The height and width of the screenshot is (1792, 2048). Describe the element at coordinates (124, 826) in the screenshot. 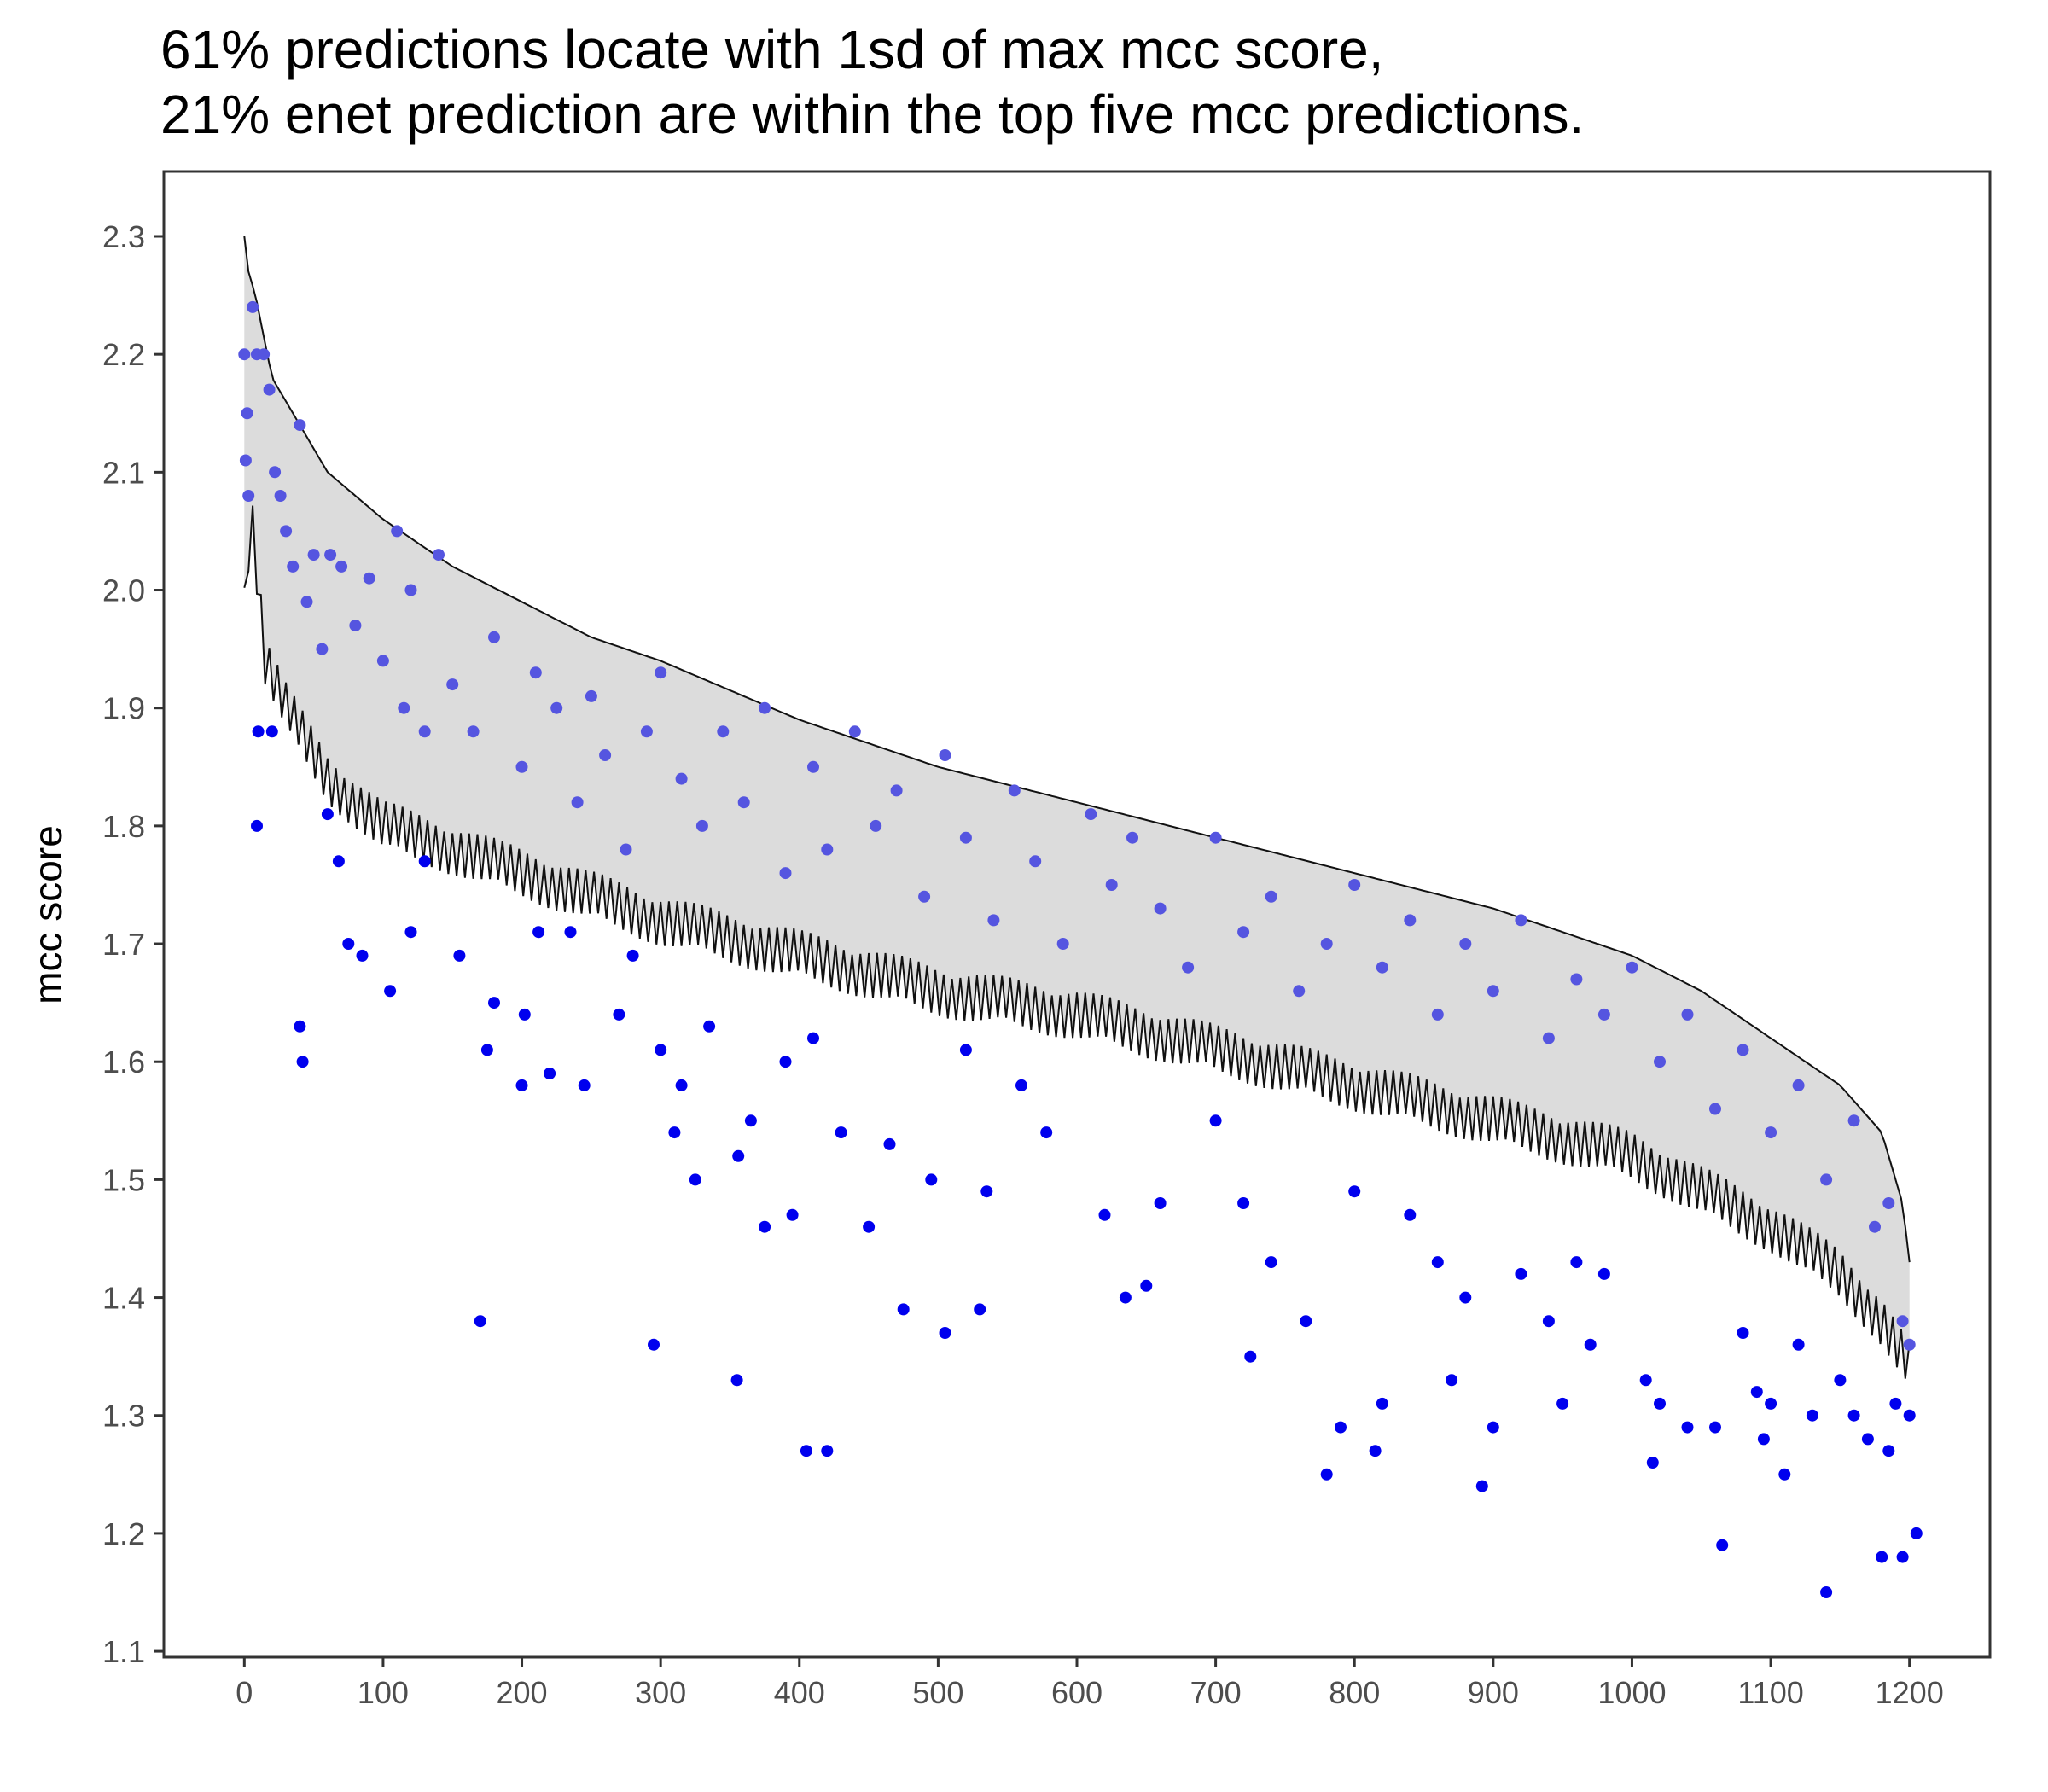

I see `y-tick-label: 1.8` at that location.